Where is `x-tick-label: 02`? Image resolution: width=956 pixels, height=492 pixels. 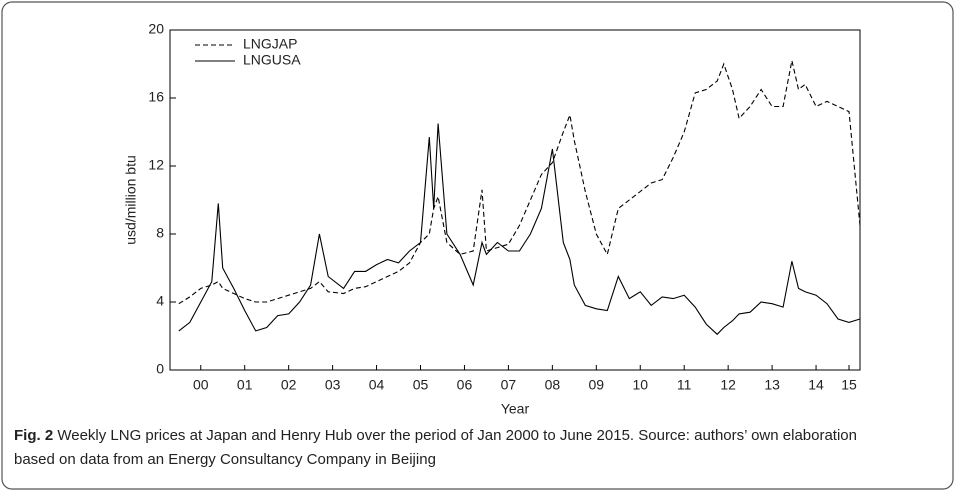 x-tick-label: 02 is located at coordinates (289, 385).